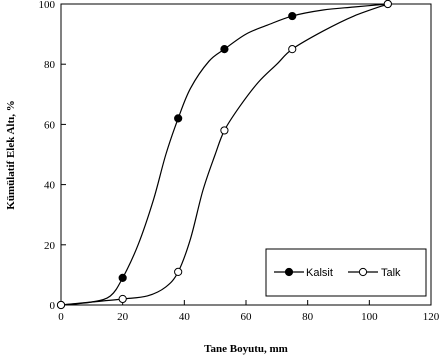  What do you see at coordinates (369, 317) in the screenshot?
I see `x-tick-label-100: 100` at bounding box center [369, 317].